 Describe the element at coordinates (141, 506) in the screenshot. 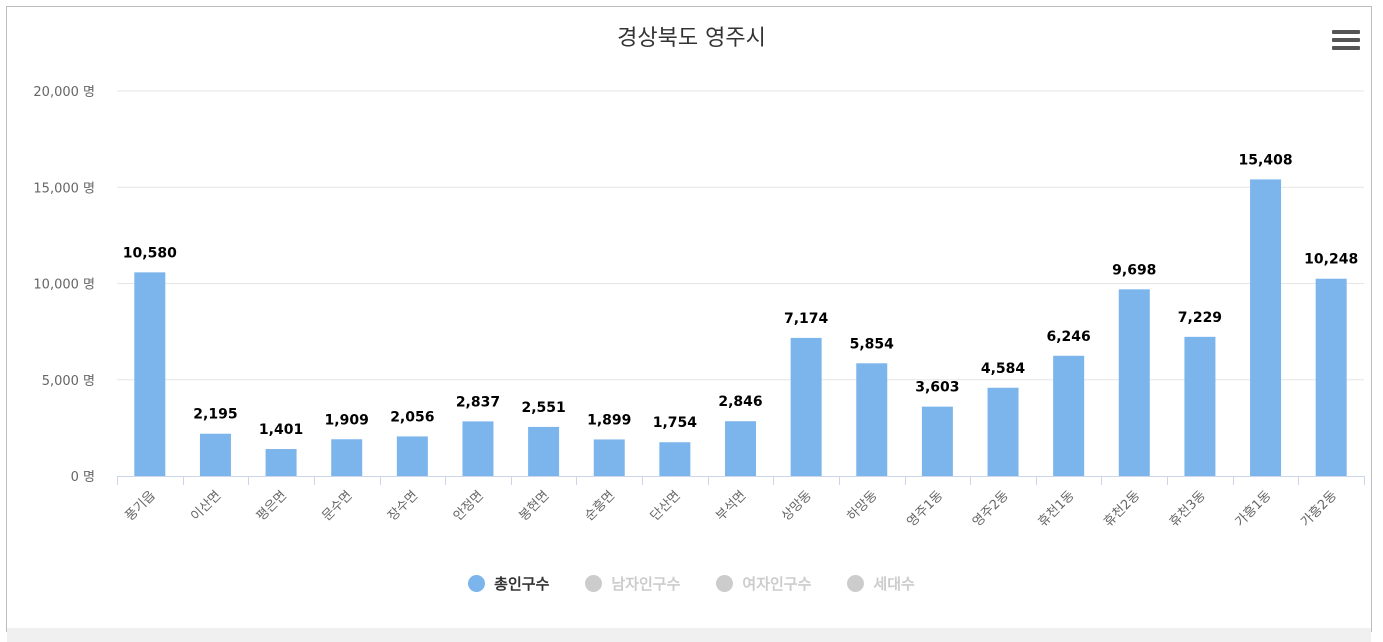

I see `x-tick-label: 풍기읍` at that location.